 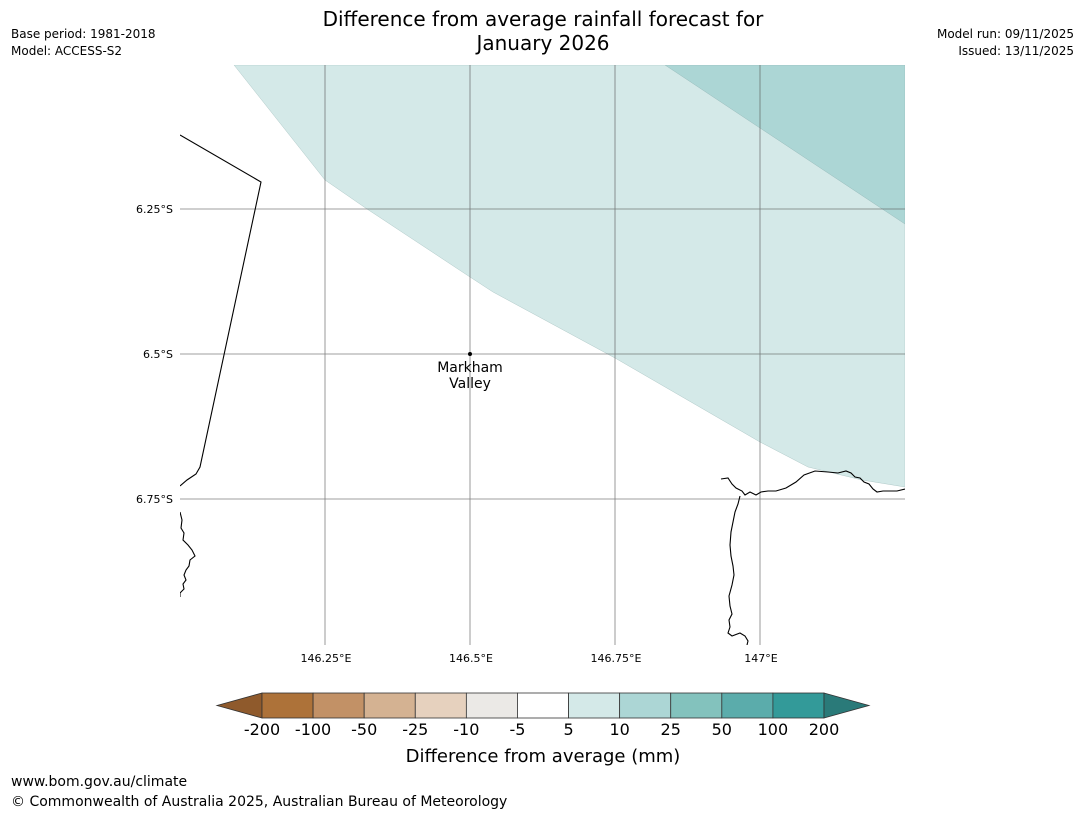 What do you see at coordinates (568, 729) in the screenshot?
I see `colorbar-tick-label: 5` at bounding box center [568, 729].